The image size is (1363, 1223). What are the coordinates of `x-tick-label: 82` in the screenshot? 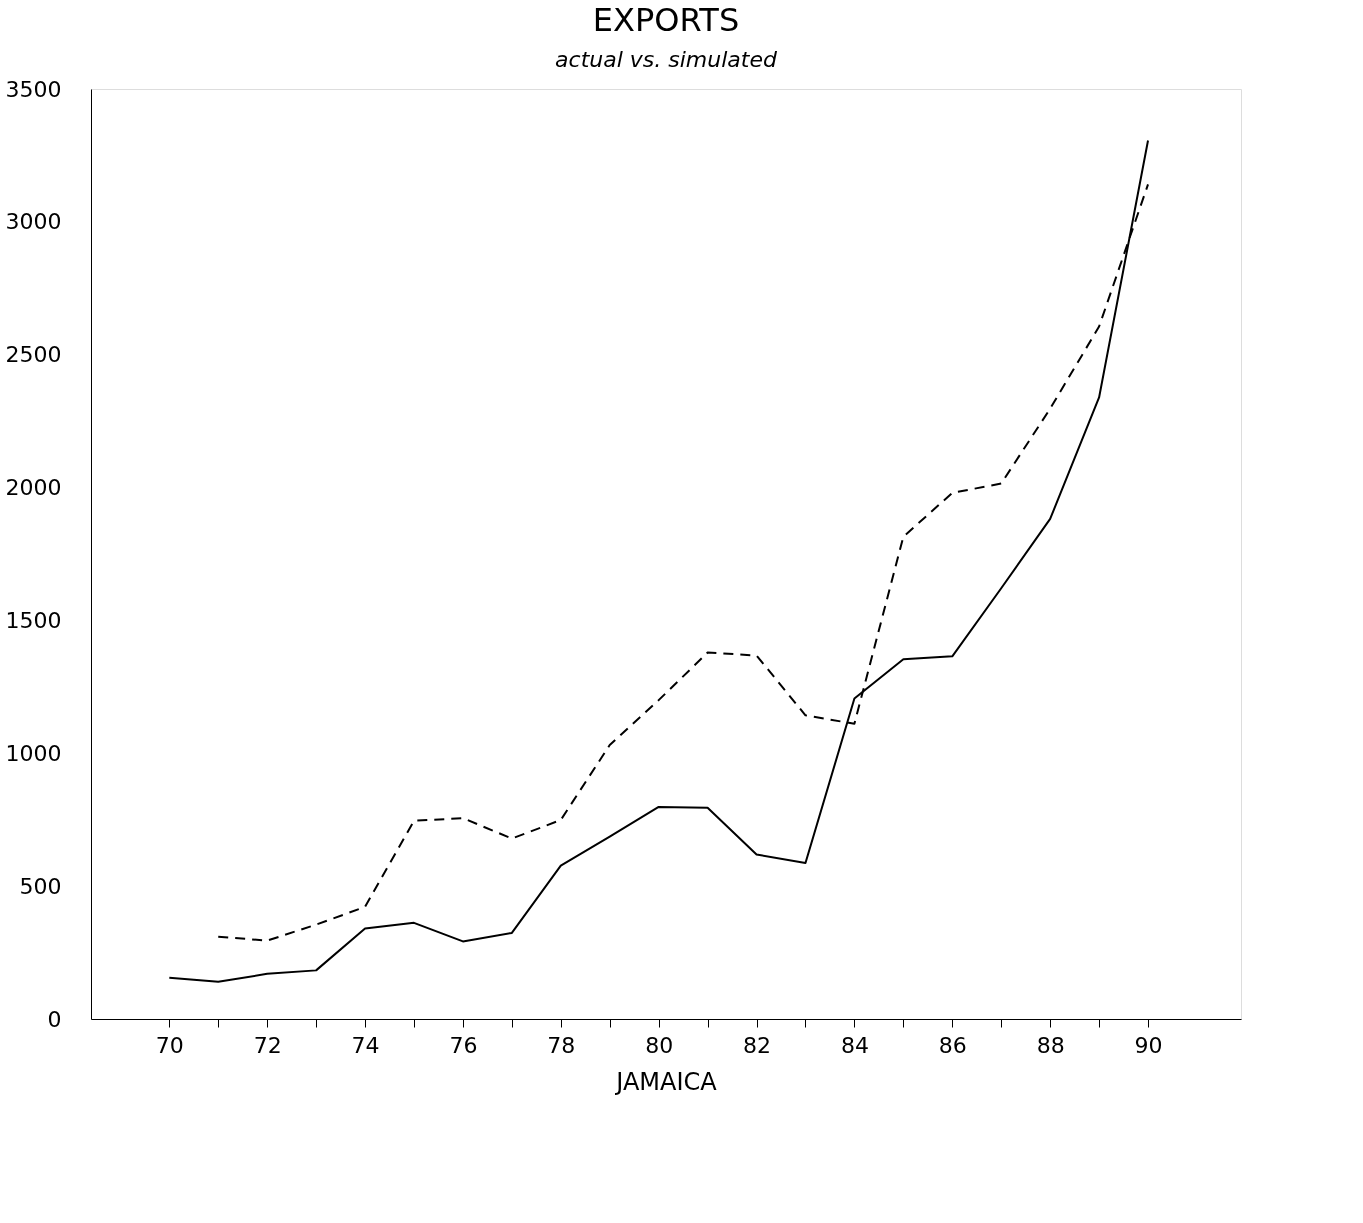 It's located at (757, 1045).